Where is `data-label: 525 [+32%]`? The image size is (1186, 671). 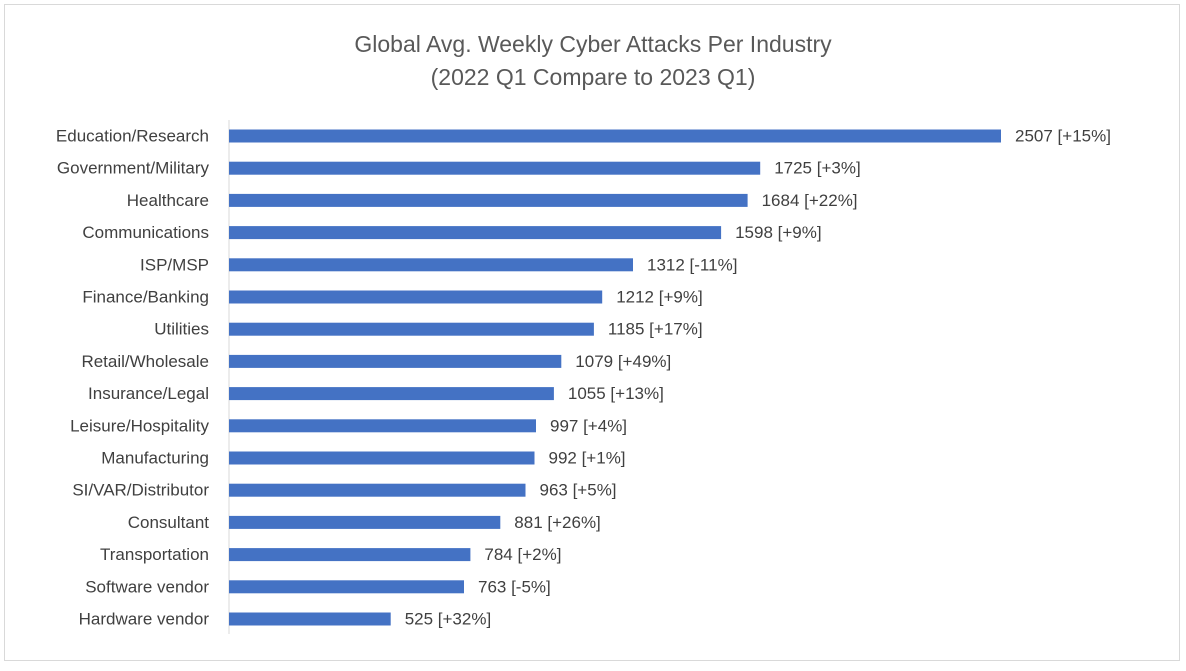 data-label: 525 [+32%] is located at coordinates (448, 619).